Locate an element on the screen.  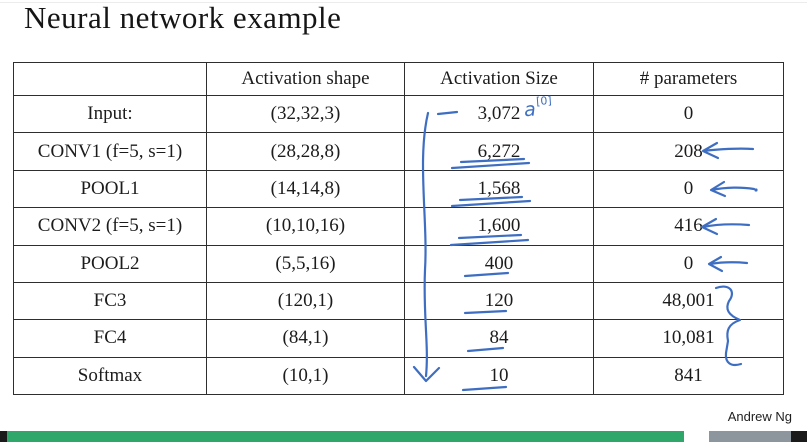
progress-played-segment is located at coordinates (345, 436).